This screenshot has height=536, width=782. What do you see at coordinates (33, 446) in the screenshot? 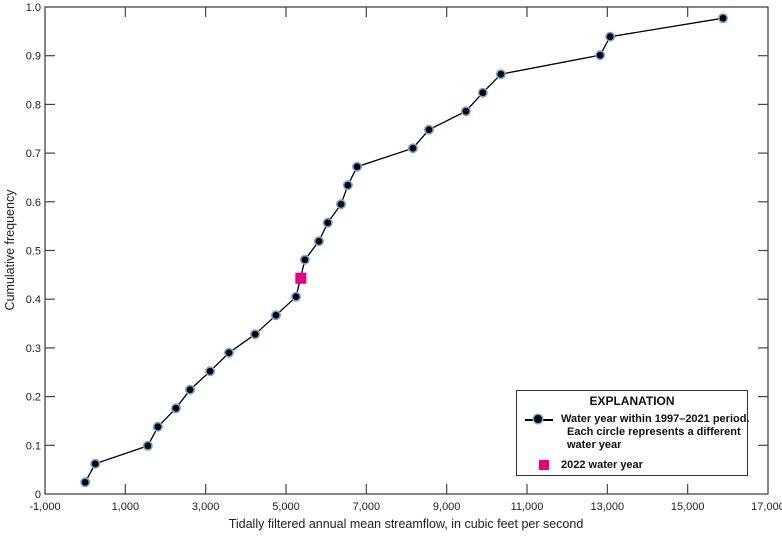
I see `y-tick-label: 0.1` at bounding box center [33, 446].